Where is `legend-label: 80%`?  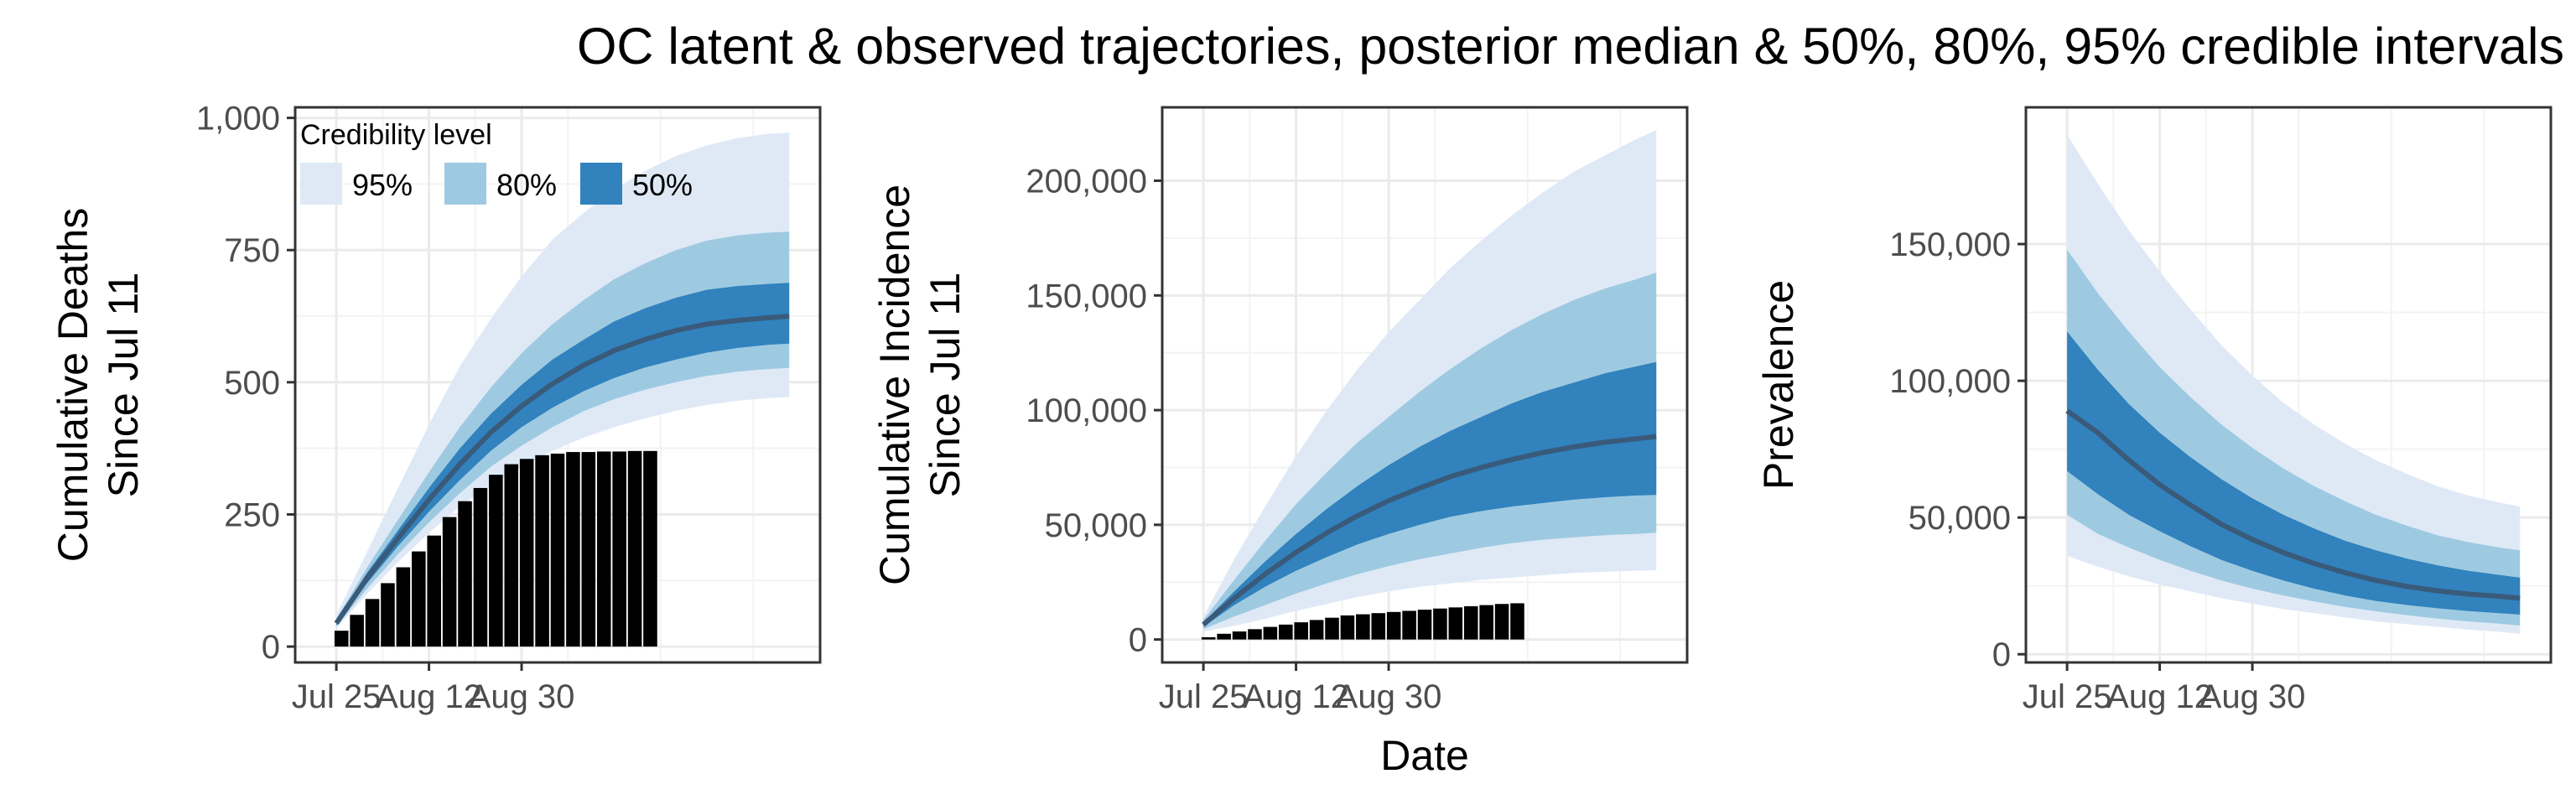
legend-label: 80% is located at coordinates (526, 185).